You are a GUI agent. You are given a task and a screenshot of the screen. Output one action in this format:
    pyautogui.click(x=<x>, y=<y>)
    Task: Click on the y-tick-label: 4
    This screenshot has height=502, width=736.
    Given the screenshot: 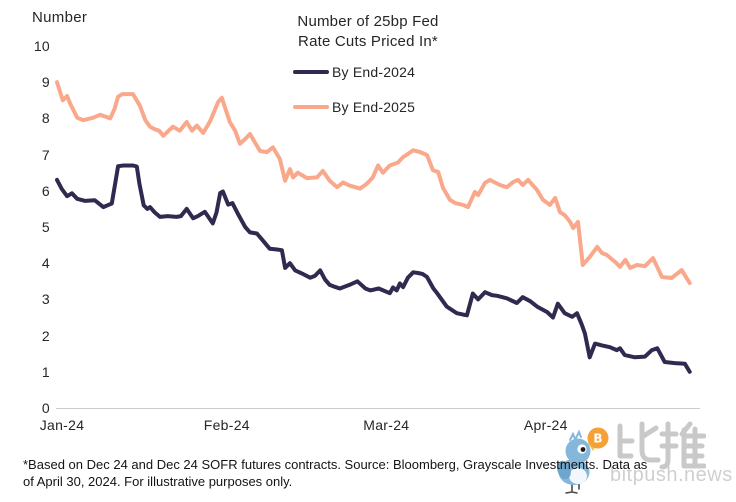 What is the action you would take?
    pyautogui.click(x=45, y=263)
    